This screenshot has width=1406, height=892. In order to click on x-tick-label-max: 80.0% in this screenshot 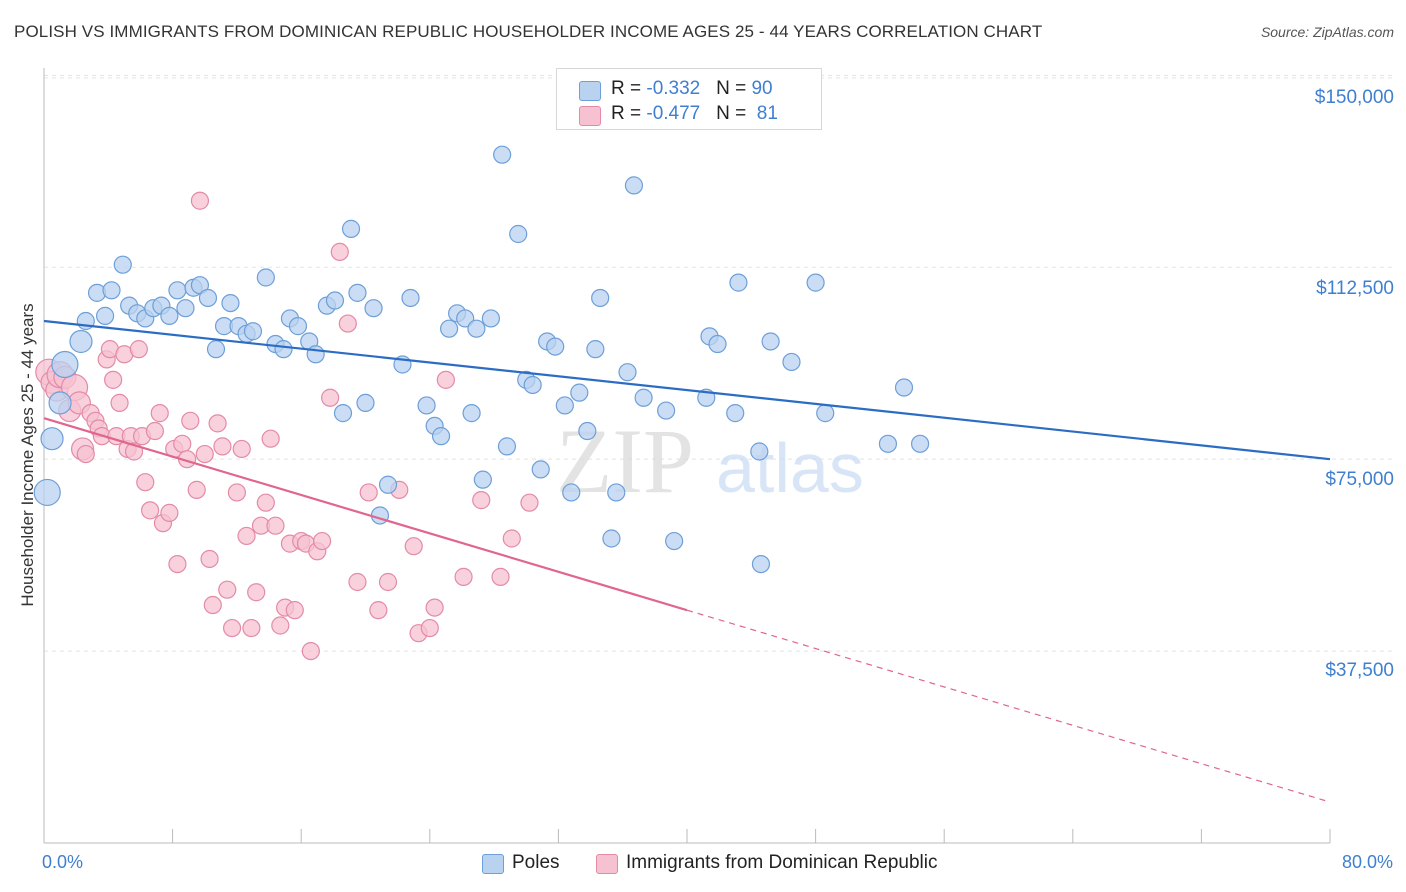, I will do `click(1367, 862)`.